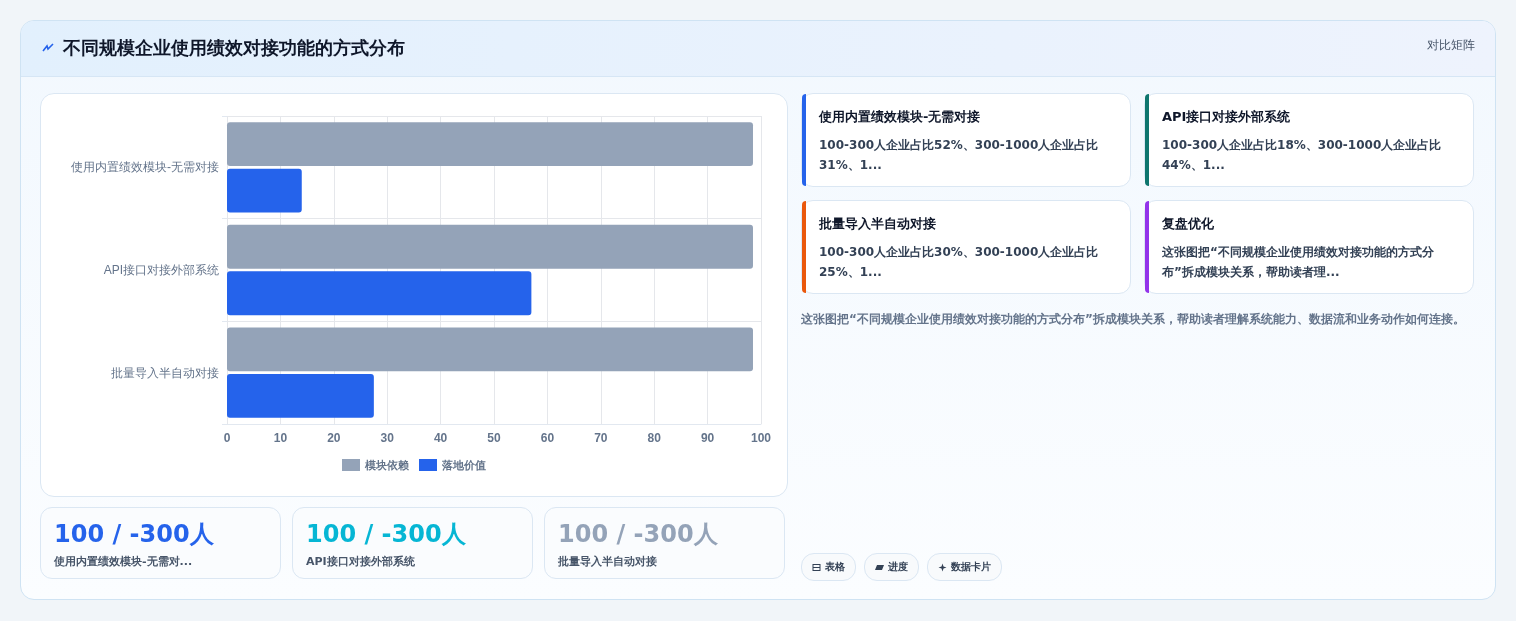 The height and width of the screenshot is (621, 1516). Describe the element at coordinates (280, 438) in the screenshot. I see `x-tick-label: 10` at that location.